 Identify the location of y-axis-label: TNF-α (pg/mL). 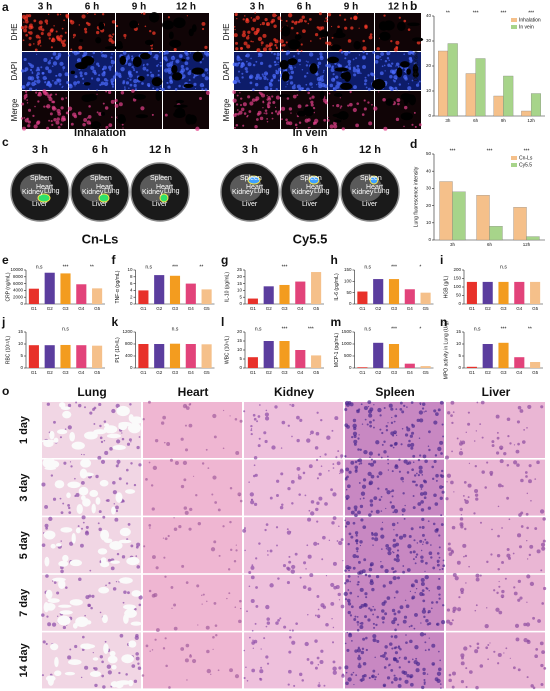
(118, 286).